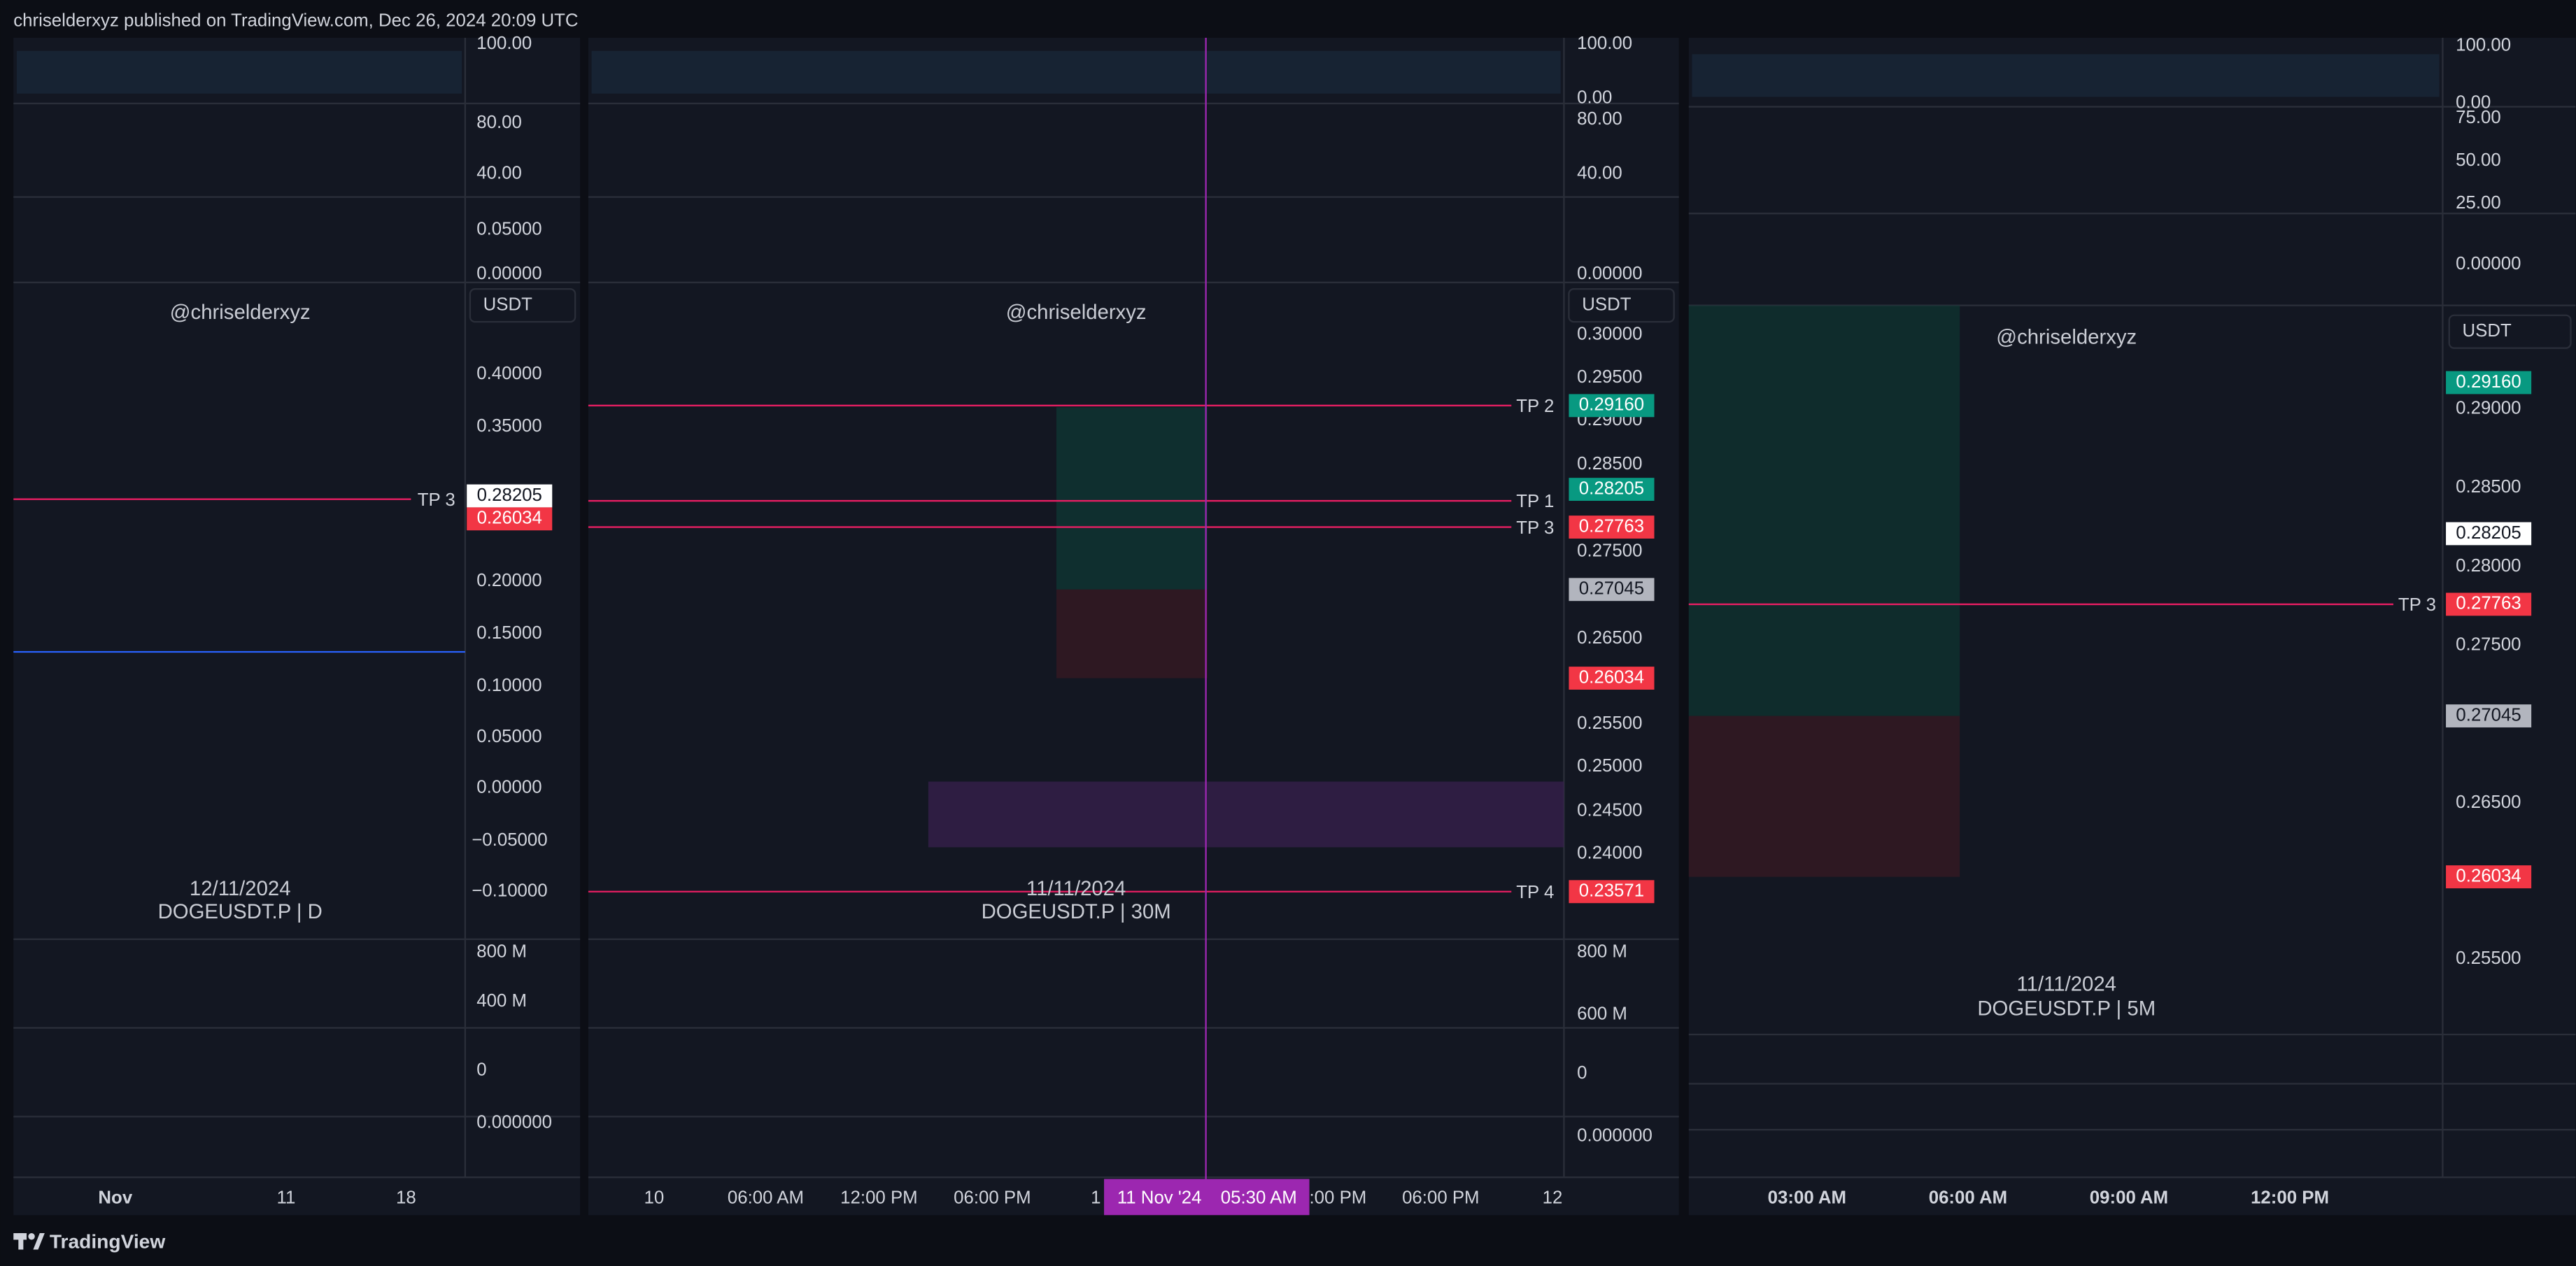 The height and width of the screenshot is (1266, 2576). What do you see at coordinates (509, 633) in the screenshot?
I see `price-axis-label: 0.15000` at bounding box center [509, 633].